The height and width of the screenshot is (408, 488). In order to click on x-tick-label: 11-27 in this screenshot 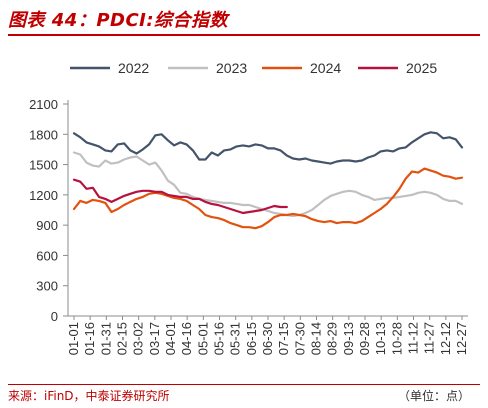, I will do `click(429, 338)`.